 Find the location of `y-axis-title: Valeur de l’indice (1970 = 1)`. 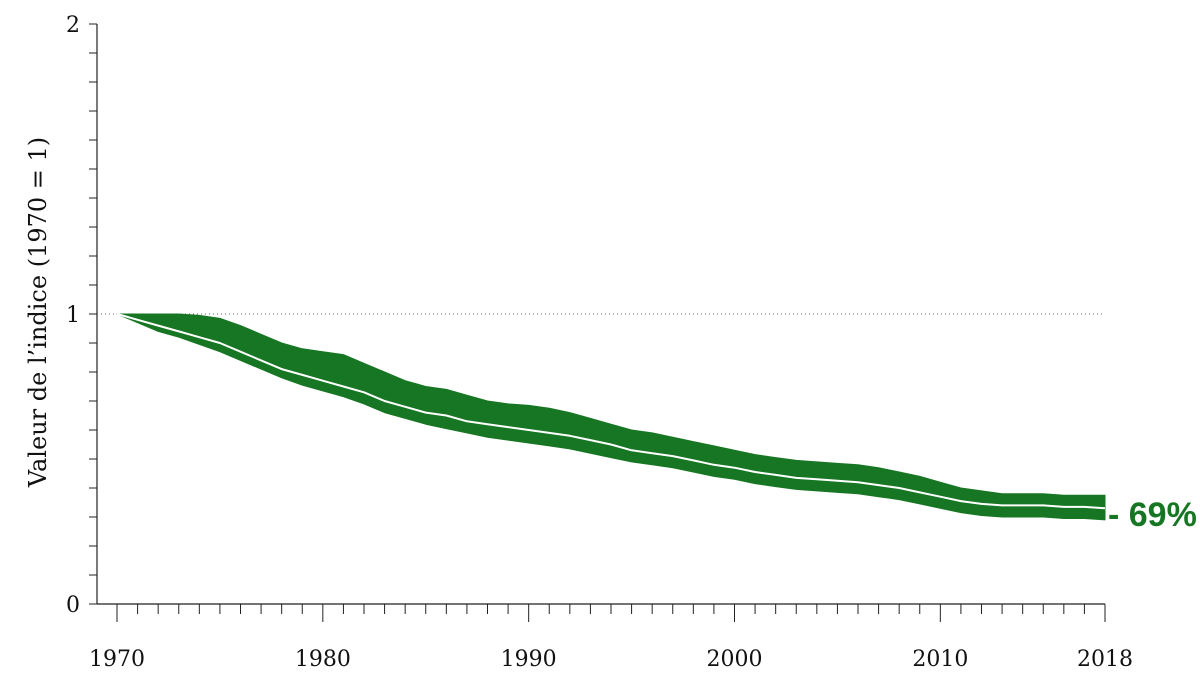

y-axis-title: Valeur de l’indice (1970 = 1) is located at coordinates (38, 312).